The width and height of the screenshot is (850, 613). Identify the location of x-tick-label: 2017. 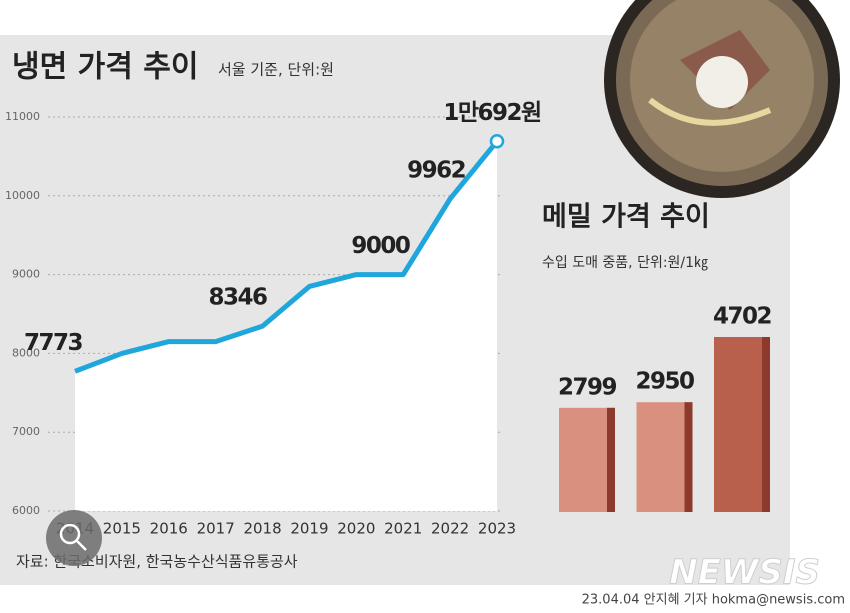
(216, 529).